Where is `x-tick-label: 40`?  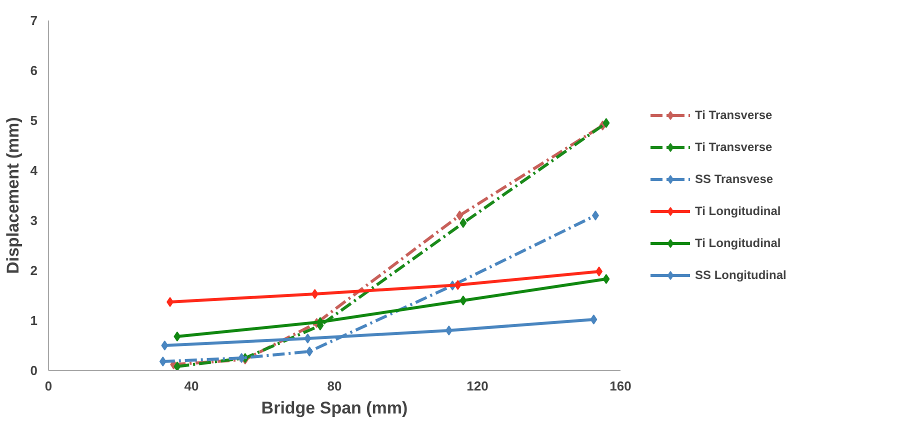 x-tick-label: 40 is located at coordinates (191, 386).